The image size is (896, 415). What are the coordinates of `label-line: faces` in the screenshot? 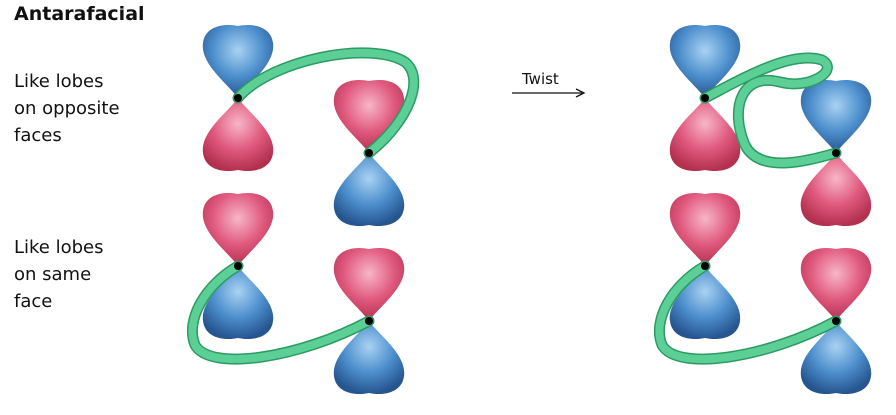 It's located at (38, 135).